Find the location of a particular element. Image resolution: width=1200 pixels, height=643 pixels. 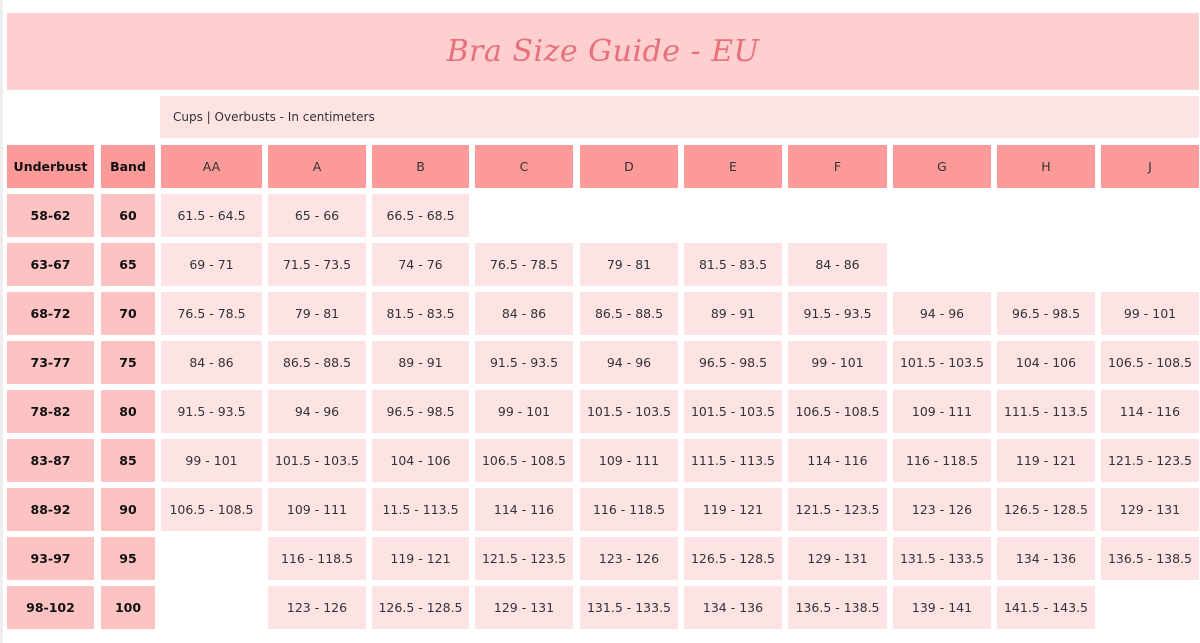

underbust-cell: 63-67 is located at coordinates (50, 264).